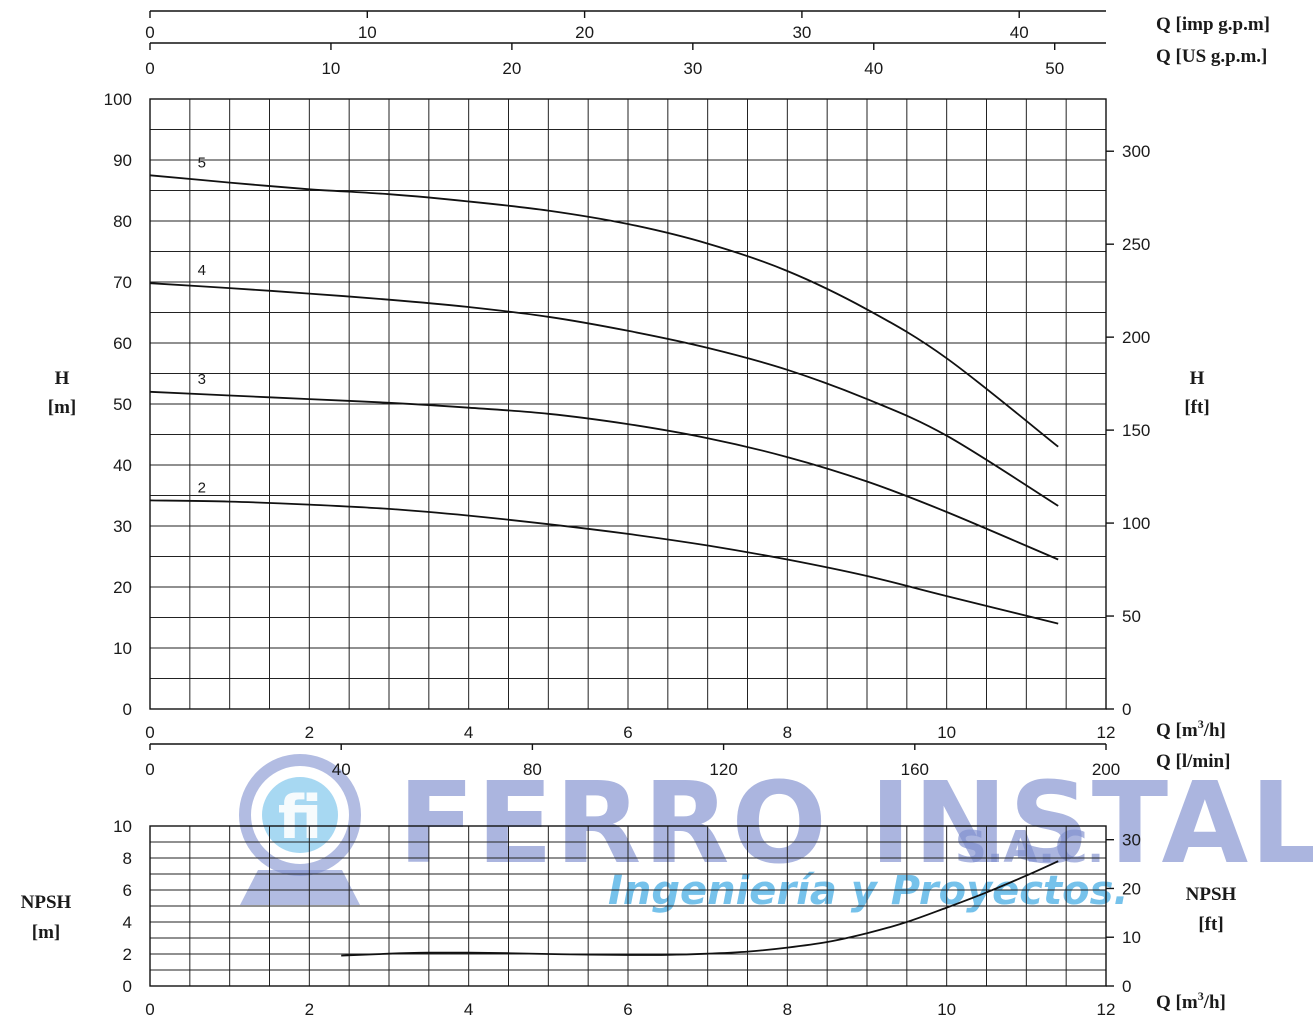 This screenshot has height=1023, width=1313. Describe the element at coordinates (149, 732) in the screenshot. I see `q-m3h-tick-label: 0` at that location.